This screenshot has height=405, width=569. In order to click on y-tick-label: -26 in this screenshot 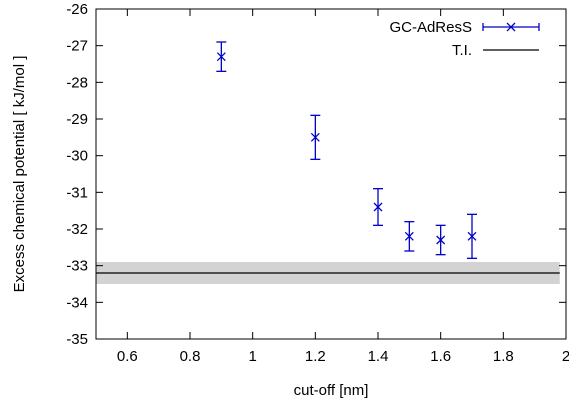, I will do `click(77, 9)`.